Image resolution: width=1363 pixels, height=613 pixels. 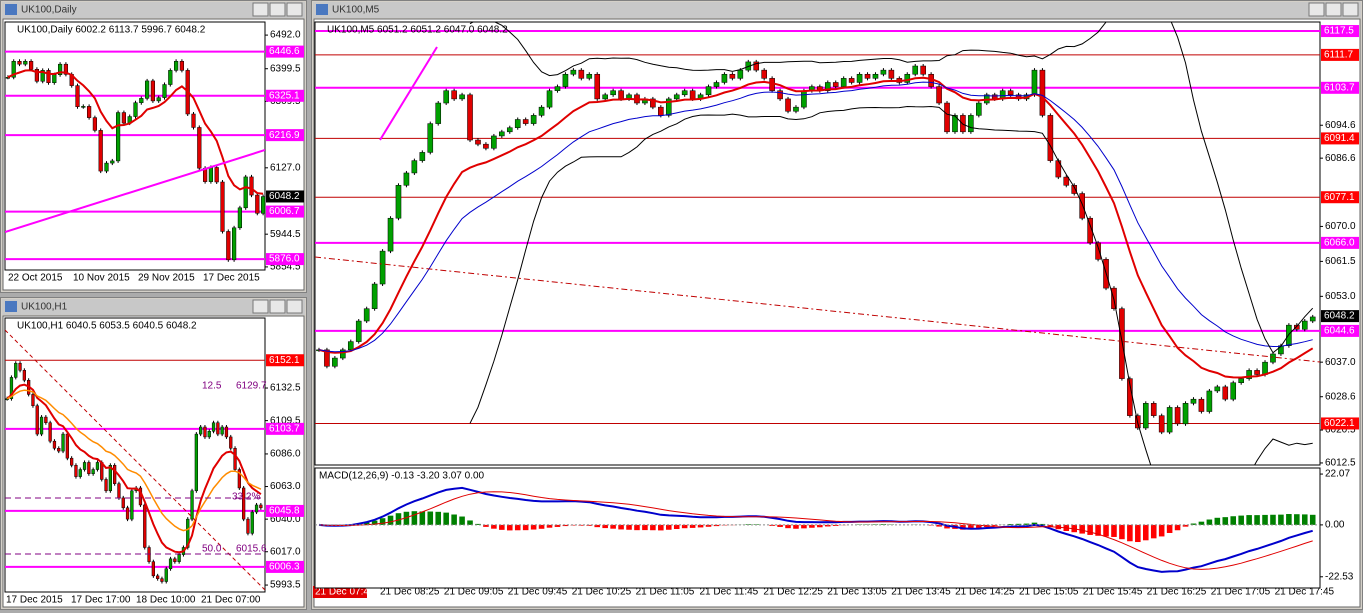 I want to click on price-level-tag, so click(x=1340, y=54).